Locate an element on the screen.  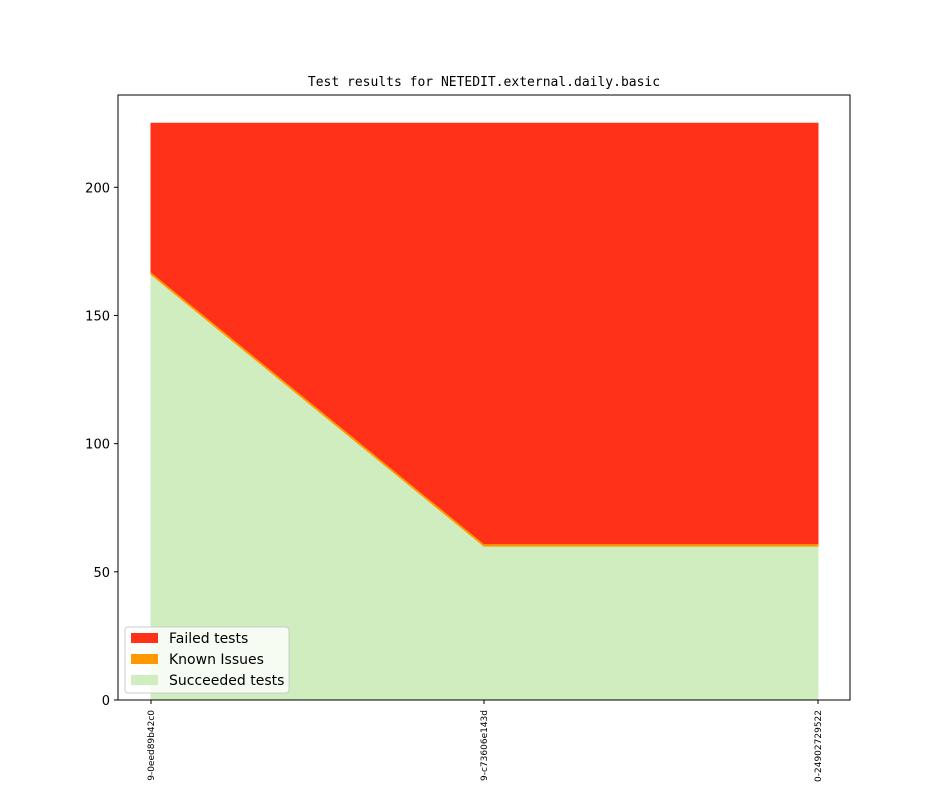
x-tick-label: 0-24902729522 is located at coordinates (819, 746).